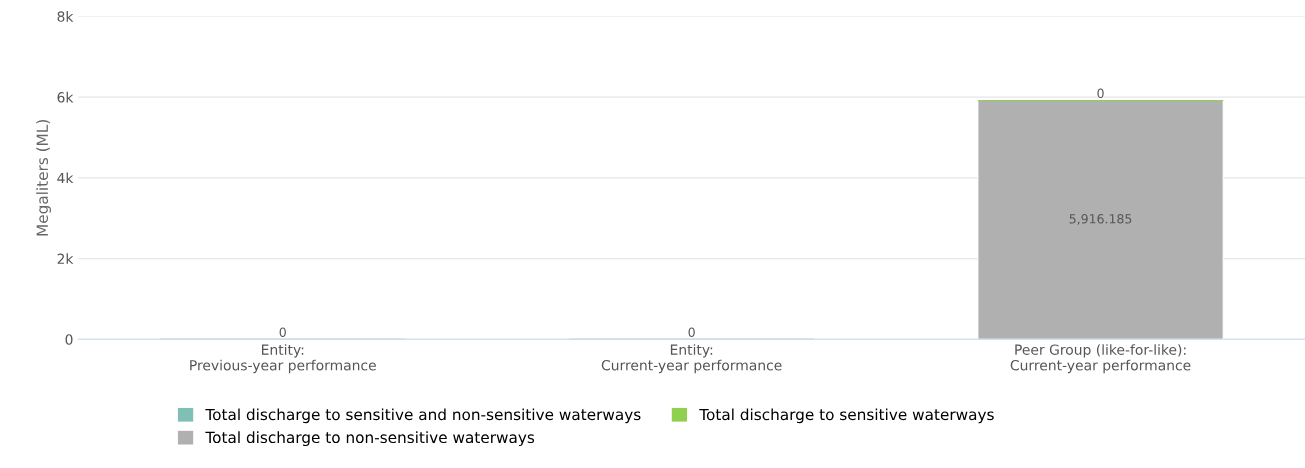 The height and width of the screenshot is (468, 1305). I want to click on y-tick-label: 8k, so click(65, 16).